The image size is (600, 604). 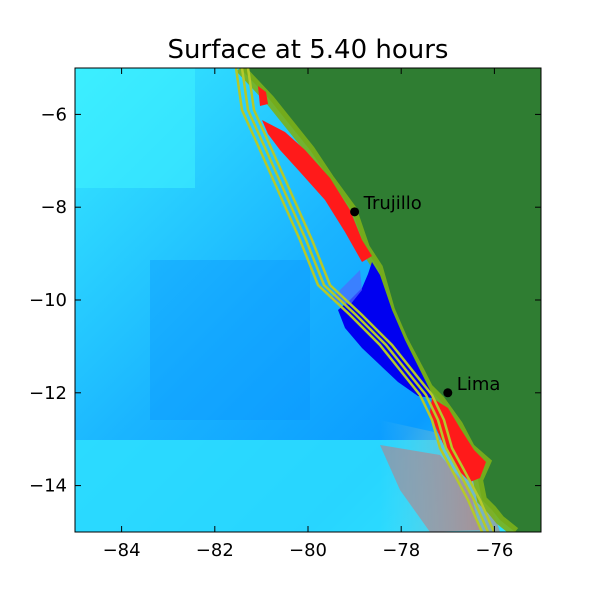 I want to click on x-tick-label: −78, so click(x=401, y=550).